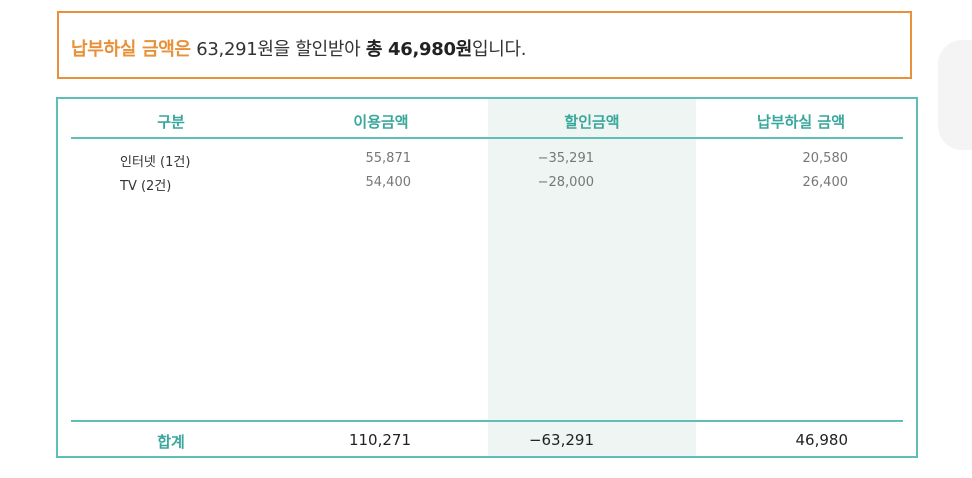  Describe the element at coordinates (146, 186) in the screenshot. I see `row-category: TV (2건)` at that location.